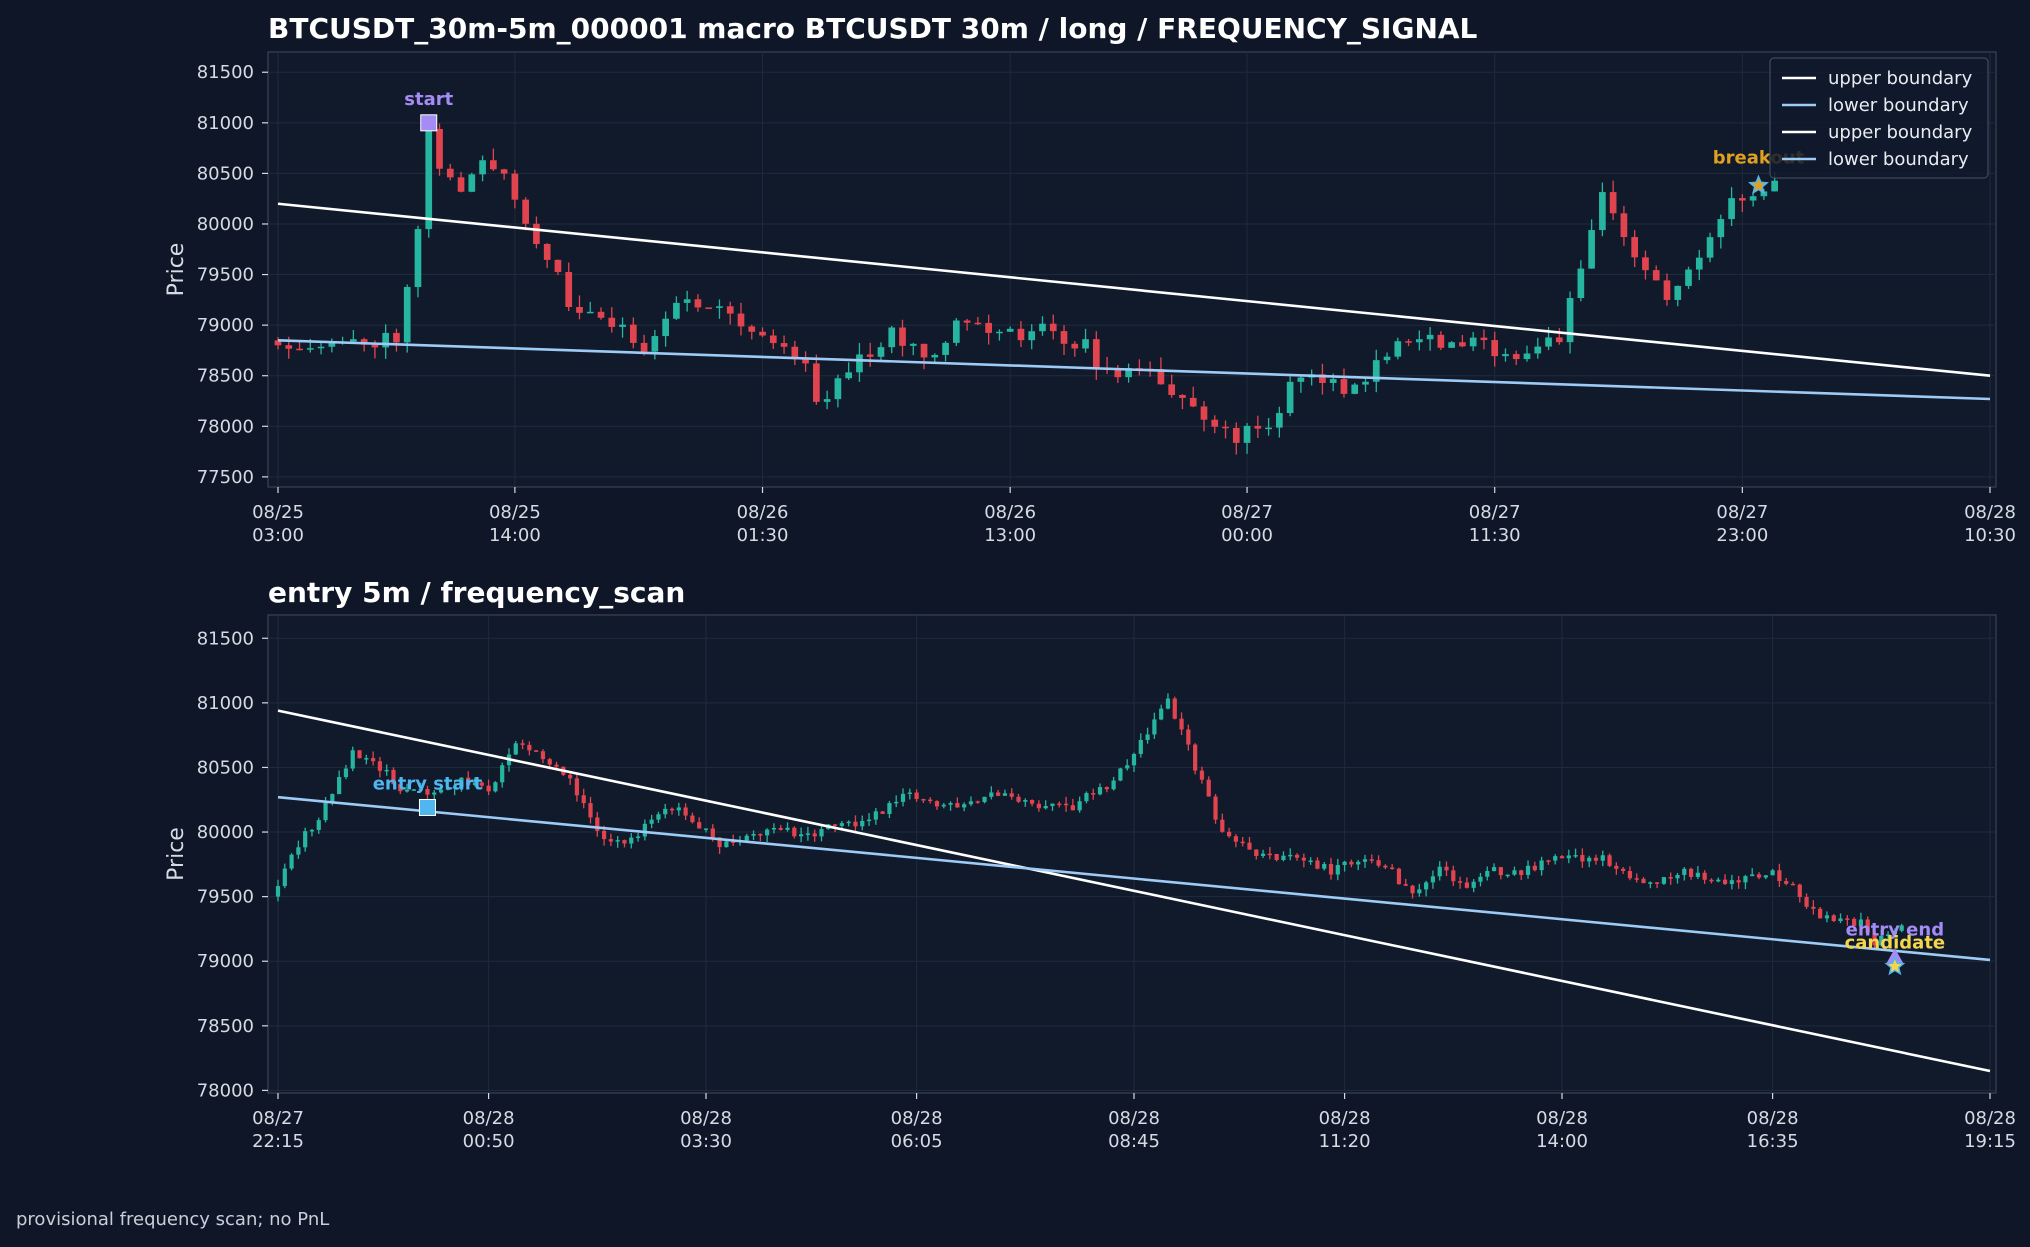 This screenshot has height=1247, width=2030. Describe the element at coordinates (1495, 512) in the screenshot. I see `x-tick-label-date: 08/27` at that location.